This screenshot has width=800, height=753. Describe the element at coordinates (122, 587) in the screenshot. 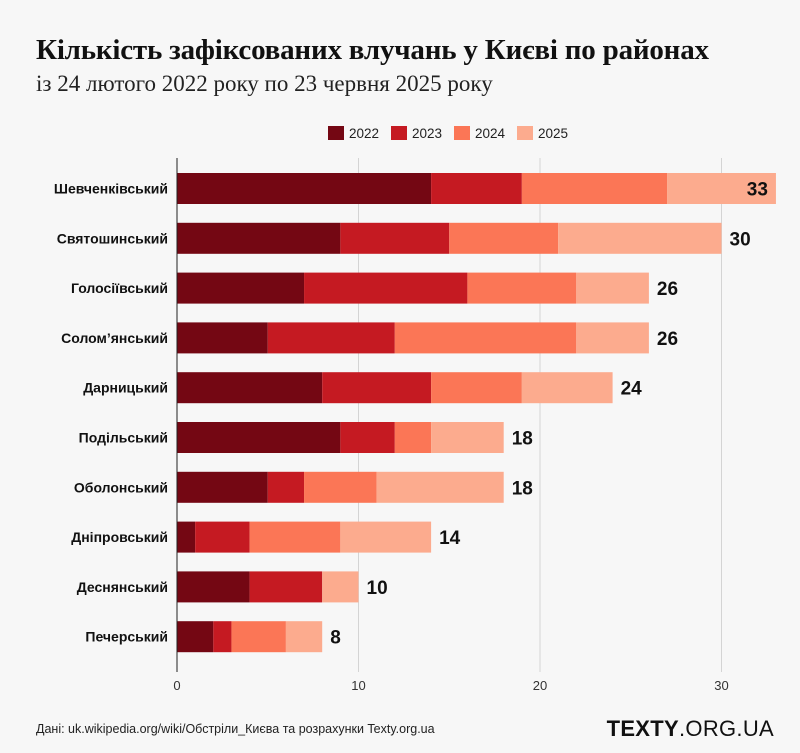

I see `category-label: Деснянський` at that location.